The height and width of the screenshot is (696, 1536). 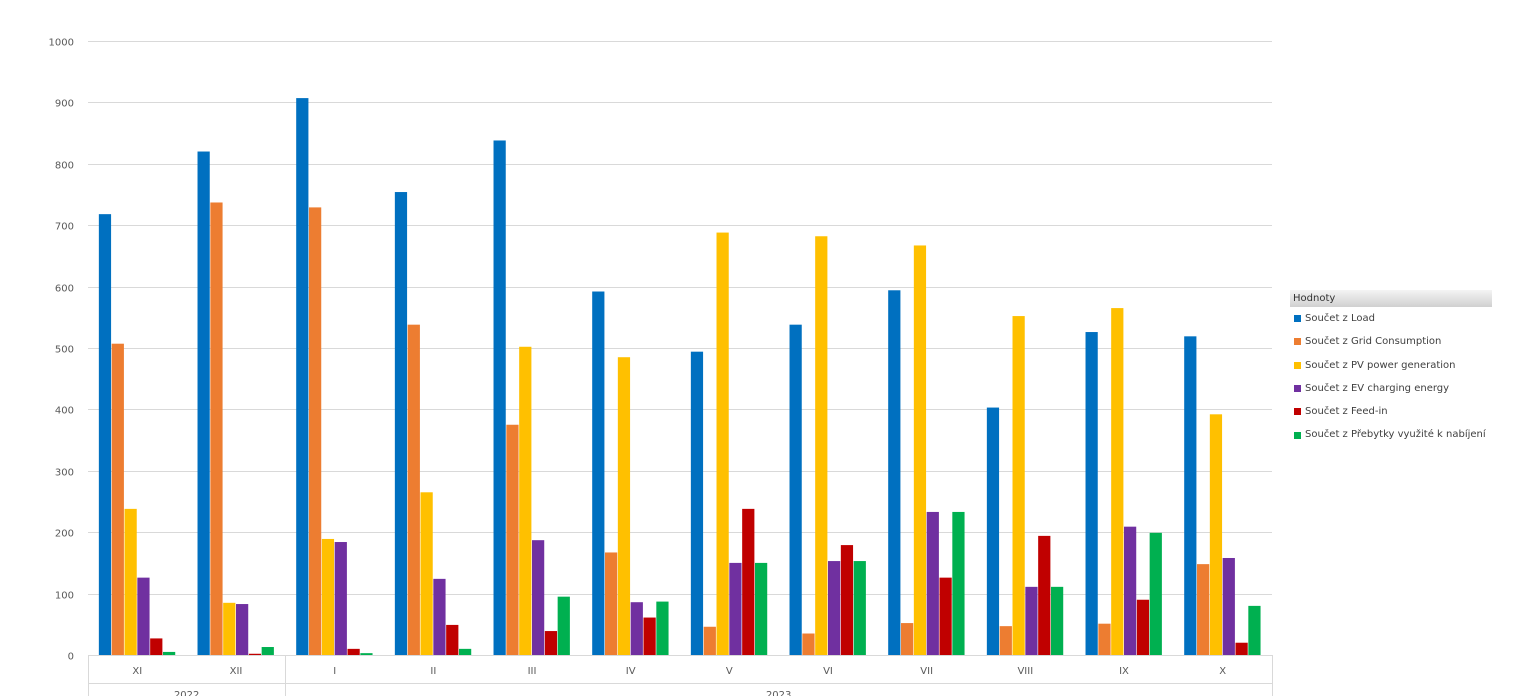 I want to click on y-tick-label: 0, so click(x=71, y=657).